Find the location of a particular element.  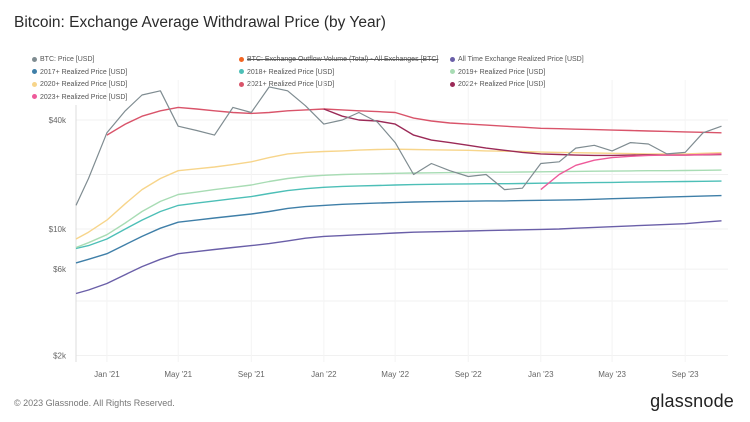

y-tick-label: $40k is located at coordinates (58, 120).